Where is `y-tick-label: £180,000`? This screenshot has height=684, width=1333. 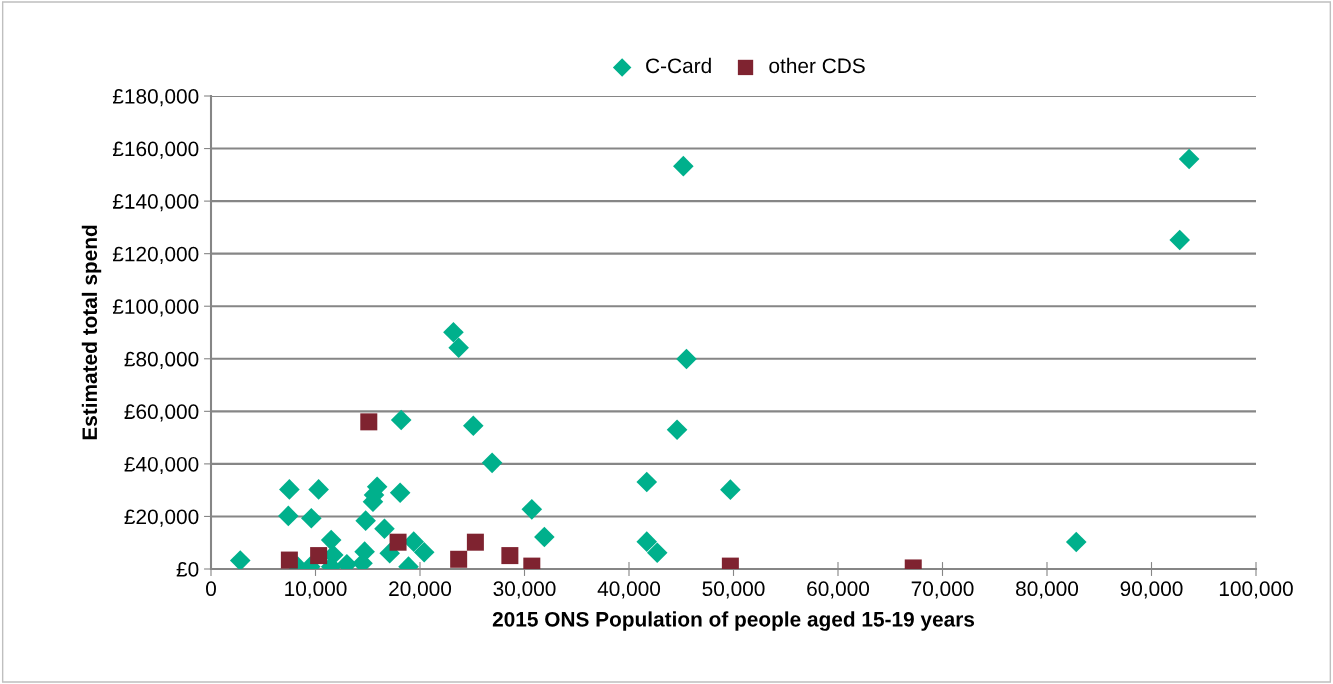 y-tick-label: £180,000 is located at coordinates (155, 98).